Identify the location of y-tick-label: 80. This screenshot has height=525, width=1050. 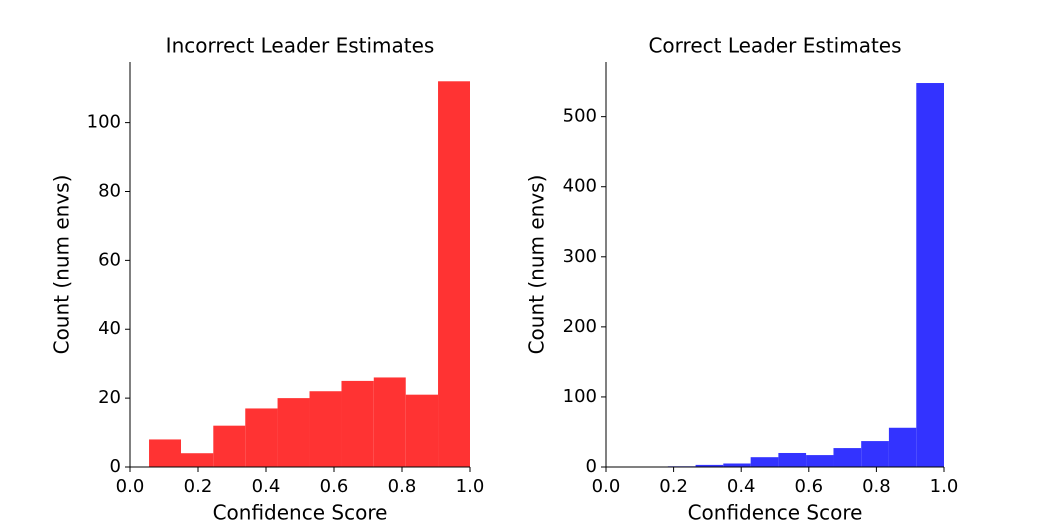
(109, 190).